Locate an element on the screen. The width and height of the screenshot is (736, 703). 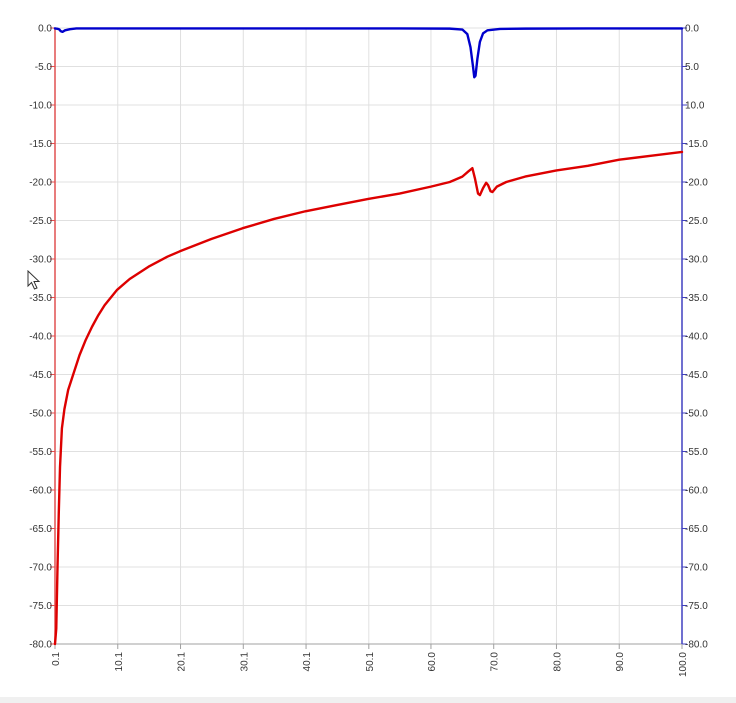
y-tick-label-left: -70.0 is located at coordinates (40, 568).